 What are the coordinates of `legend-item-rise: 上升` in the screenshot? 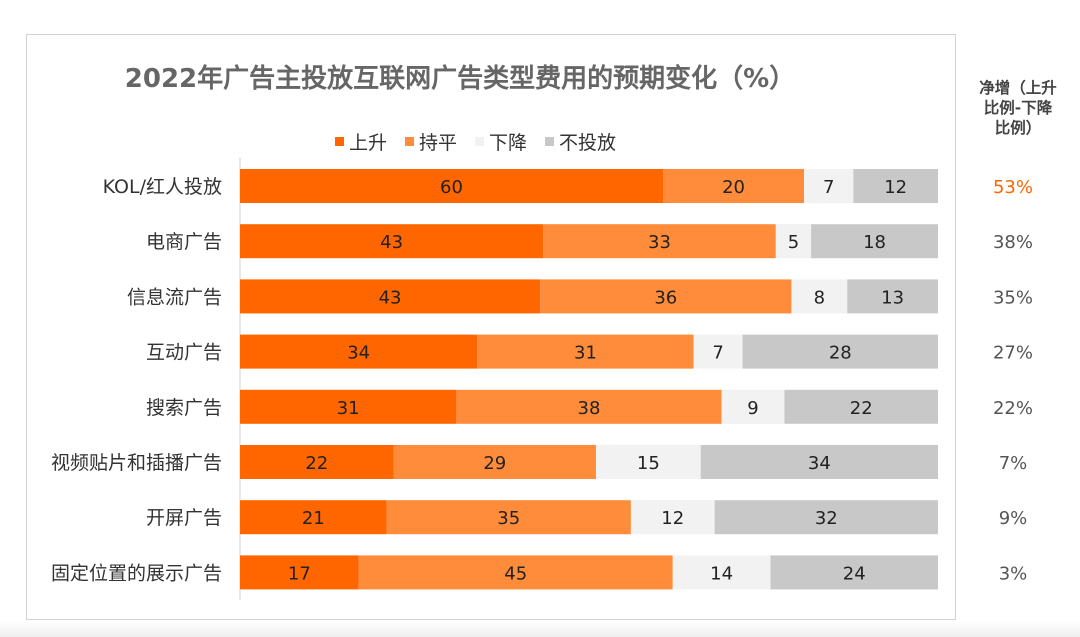 It's located at (361, 141).